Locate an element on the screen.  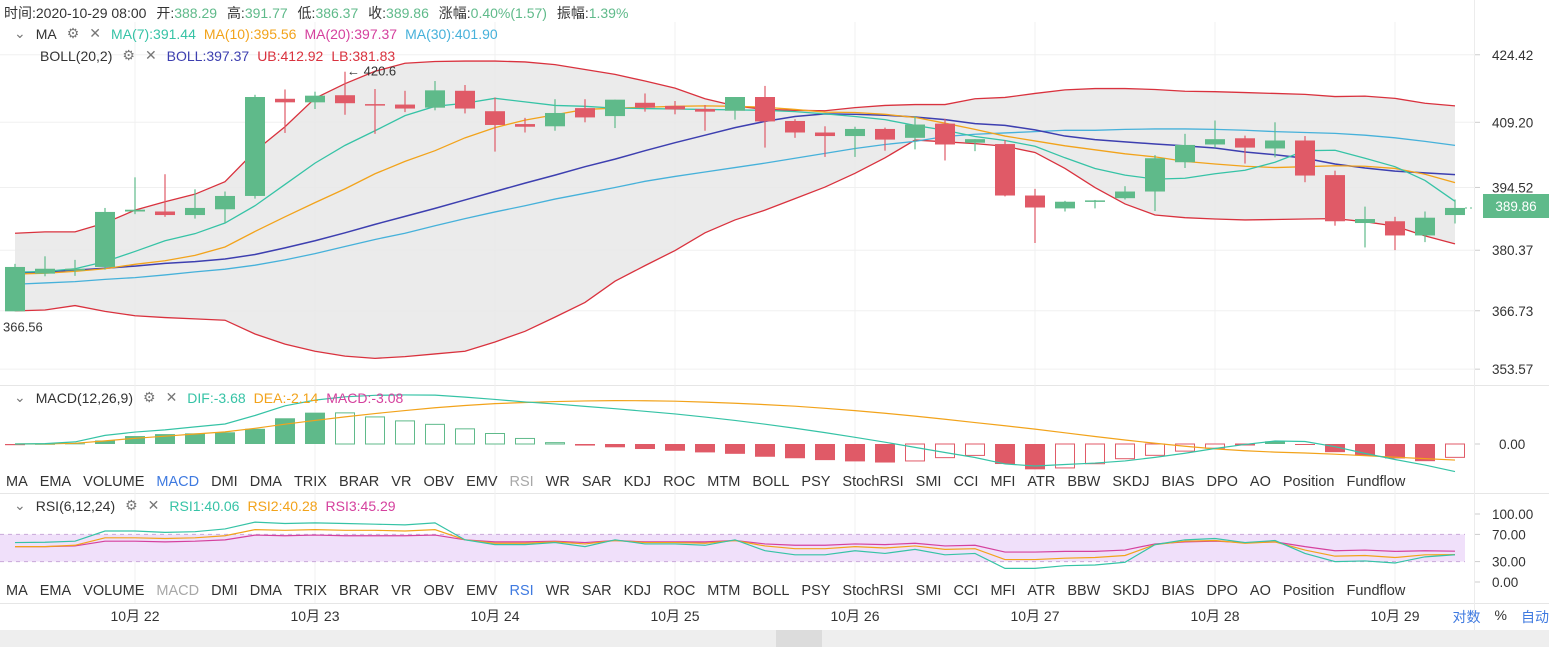
sub-tab-cci: CCI is located at coordinates (966, 591).